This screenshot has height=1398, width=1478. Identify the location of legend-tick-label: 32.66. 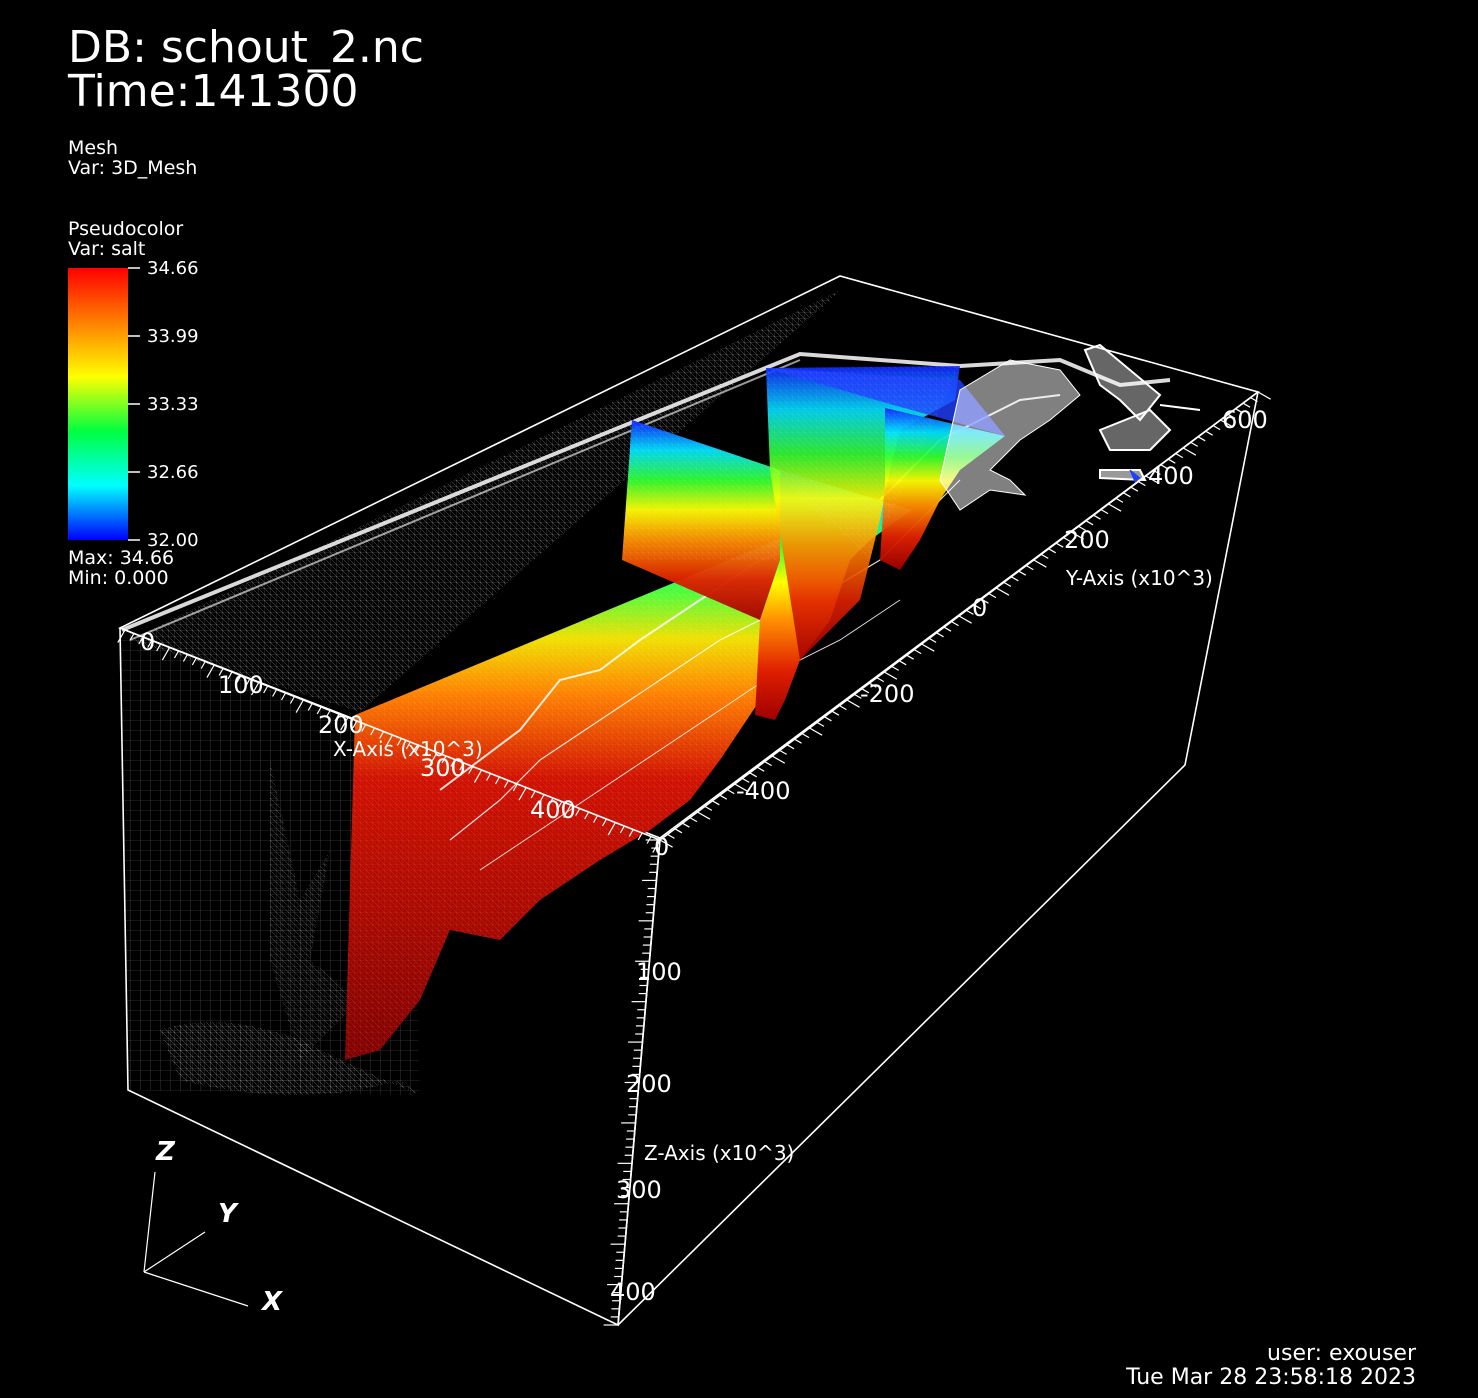
(173, 472).